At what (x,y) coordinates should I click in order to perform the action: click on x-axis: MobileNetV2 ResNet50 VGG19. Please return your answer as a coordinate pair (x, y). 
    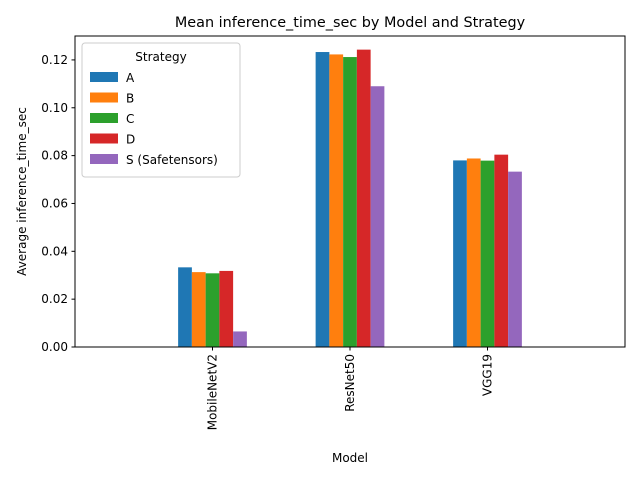
    Looking at the image, I should click on (350, 388).